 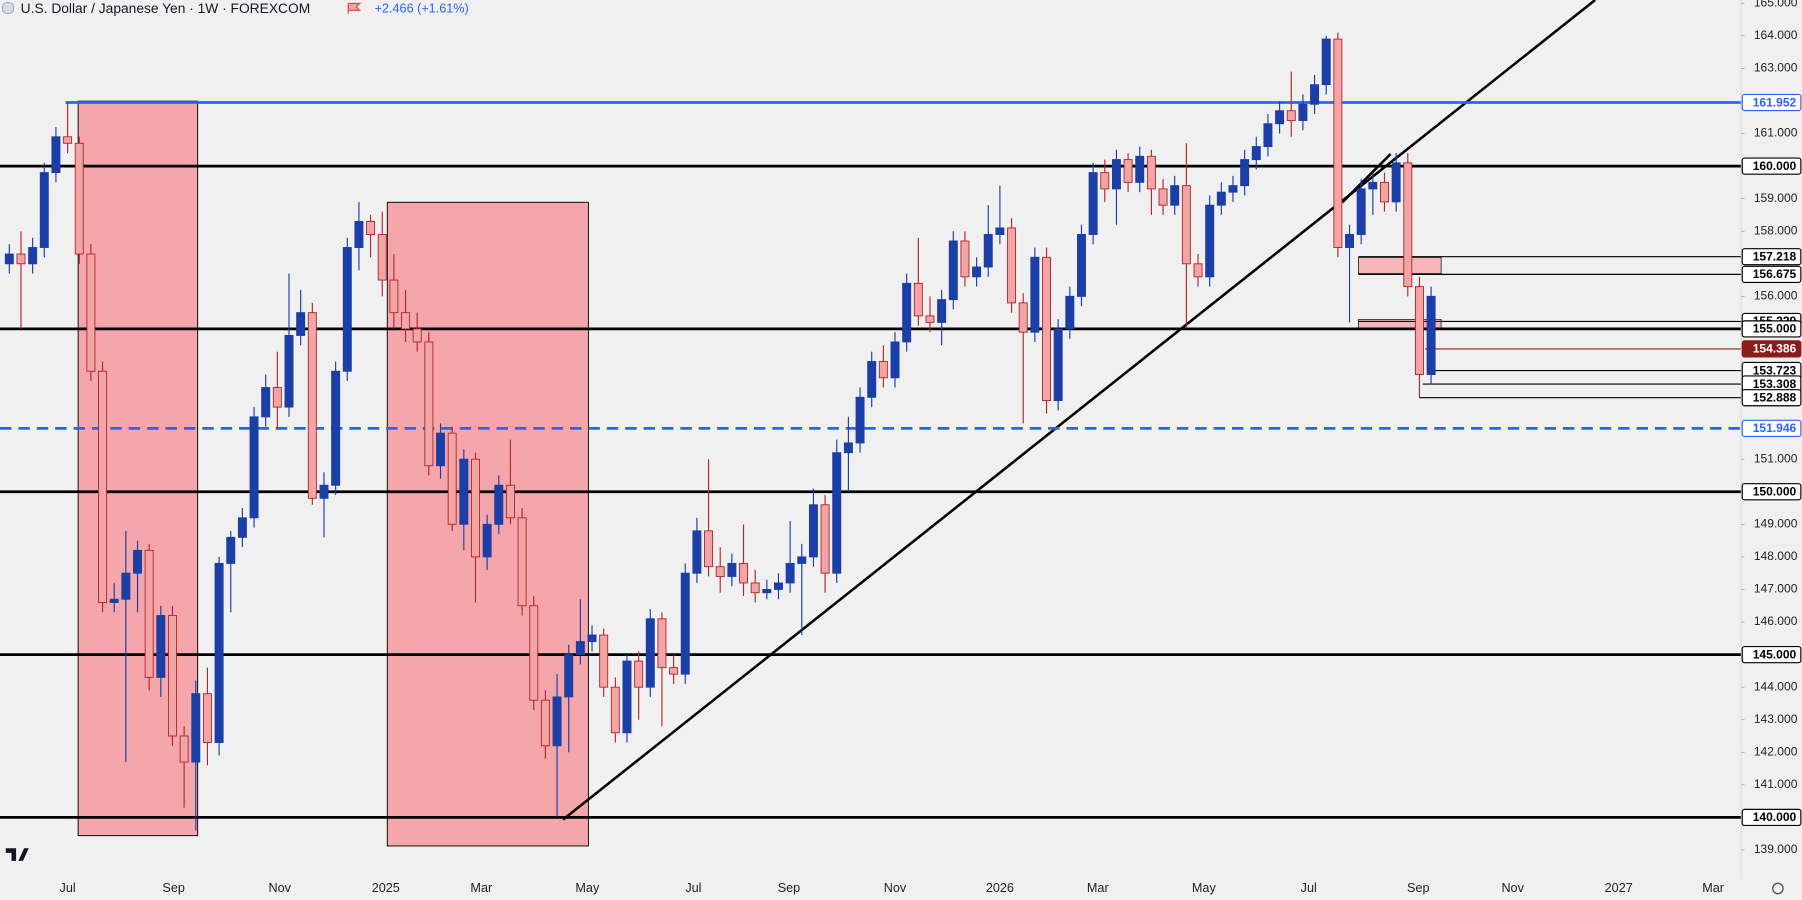 I want to click on level-label: 157.218, so click(x=1775, y=256).